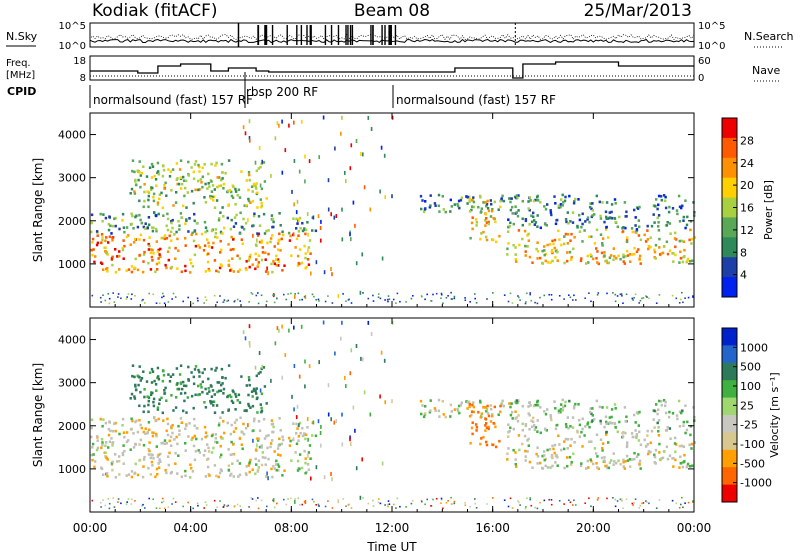 The height and width of the screenshot is (554, 800). Describe the element at coordinates (747, 230) in the screenshot. I see `power-colorbar-tick-label: 12` at that location.